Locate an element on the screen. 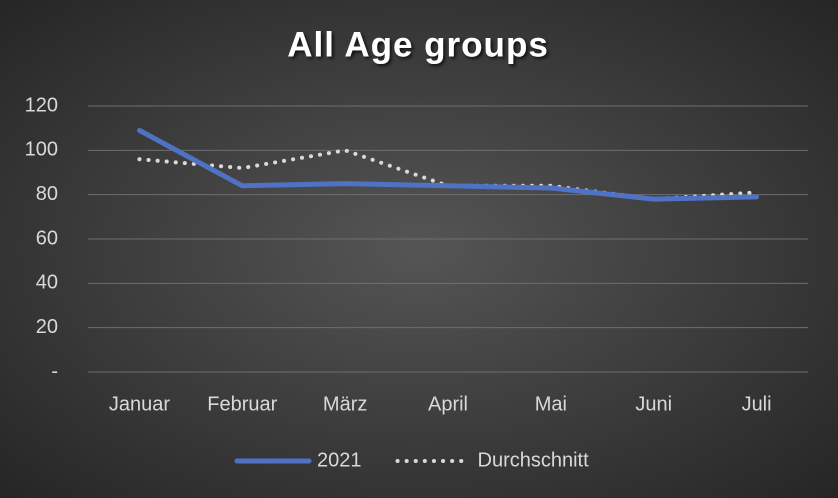 The width and height of the screenshot is (838, 498). x-tick-label: März is located at coordinates (345, 404).